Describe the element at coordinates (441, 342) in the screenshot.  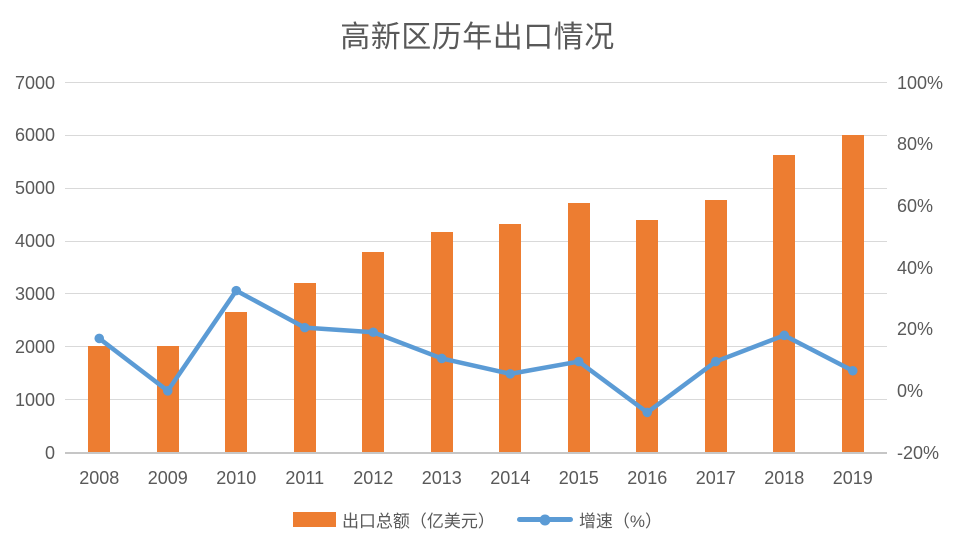
I see `bar-2013` at that location.